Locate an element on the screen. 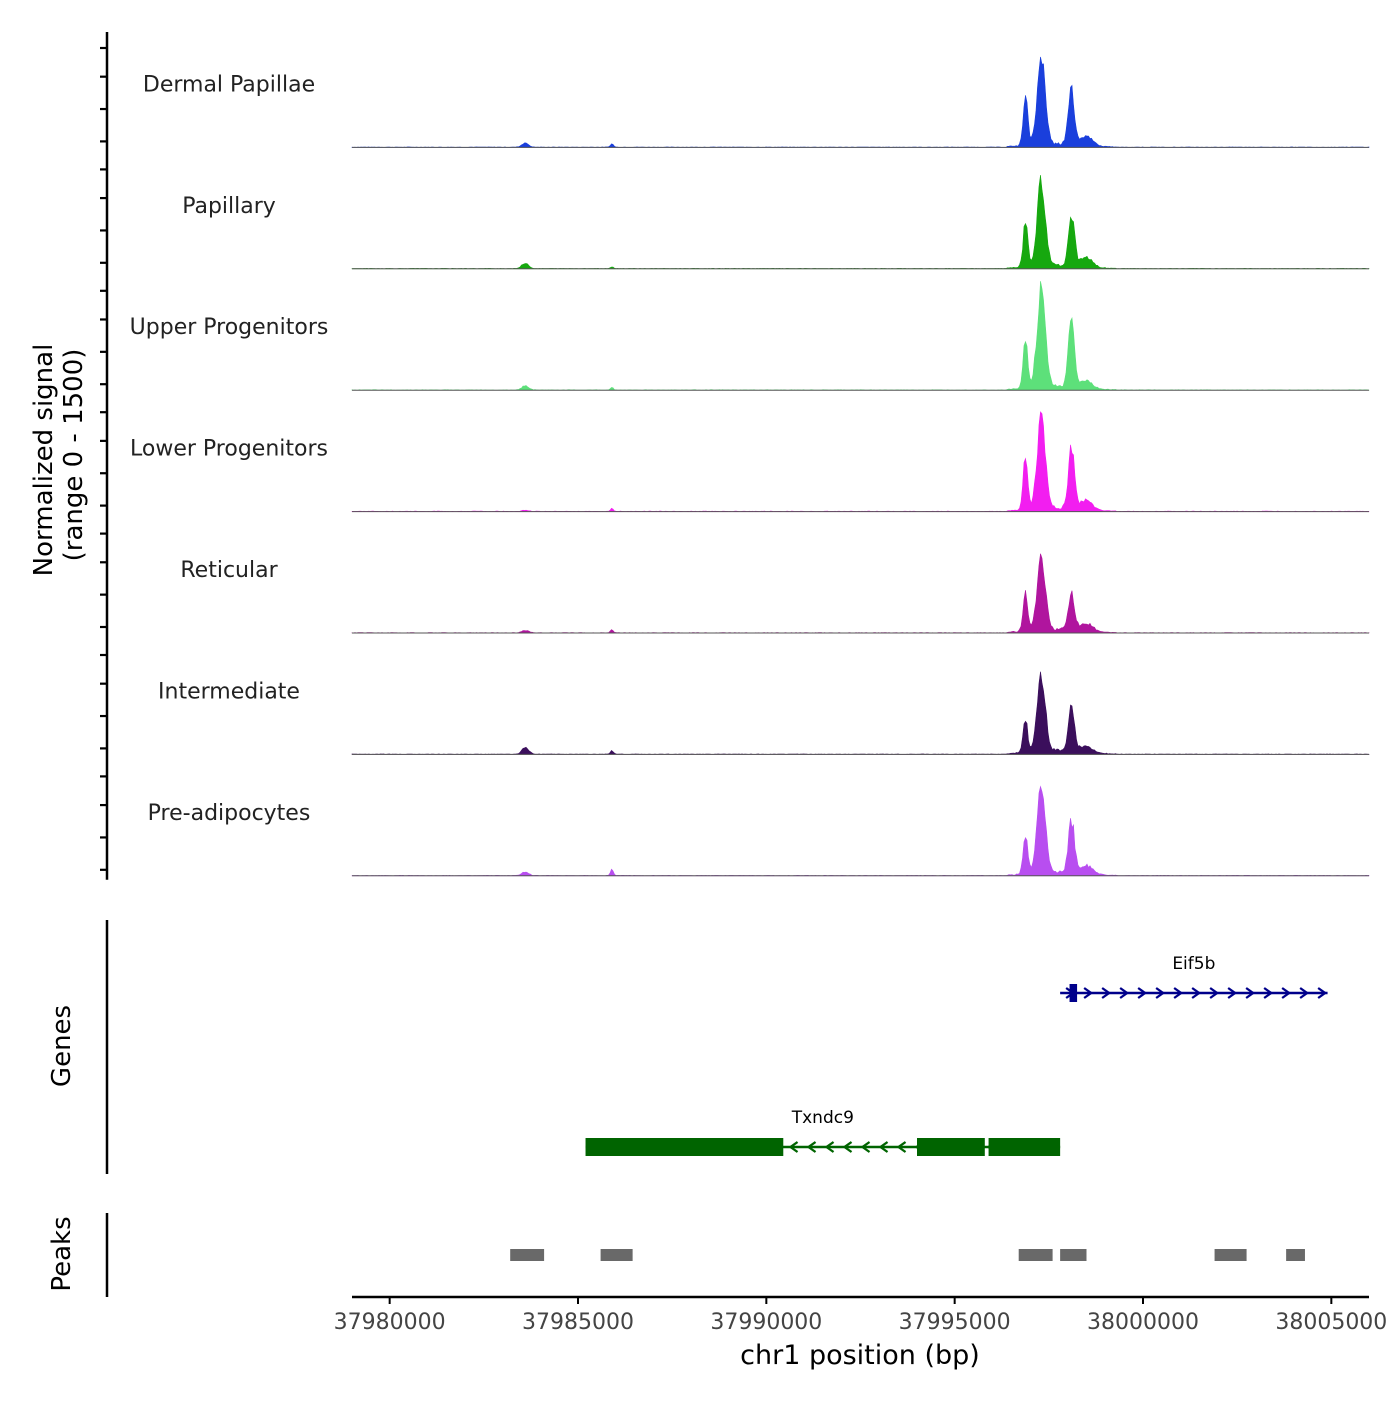  track-label: Pre-adipocytes is located at coordinates (229, 813).